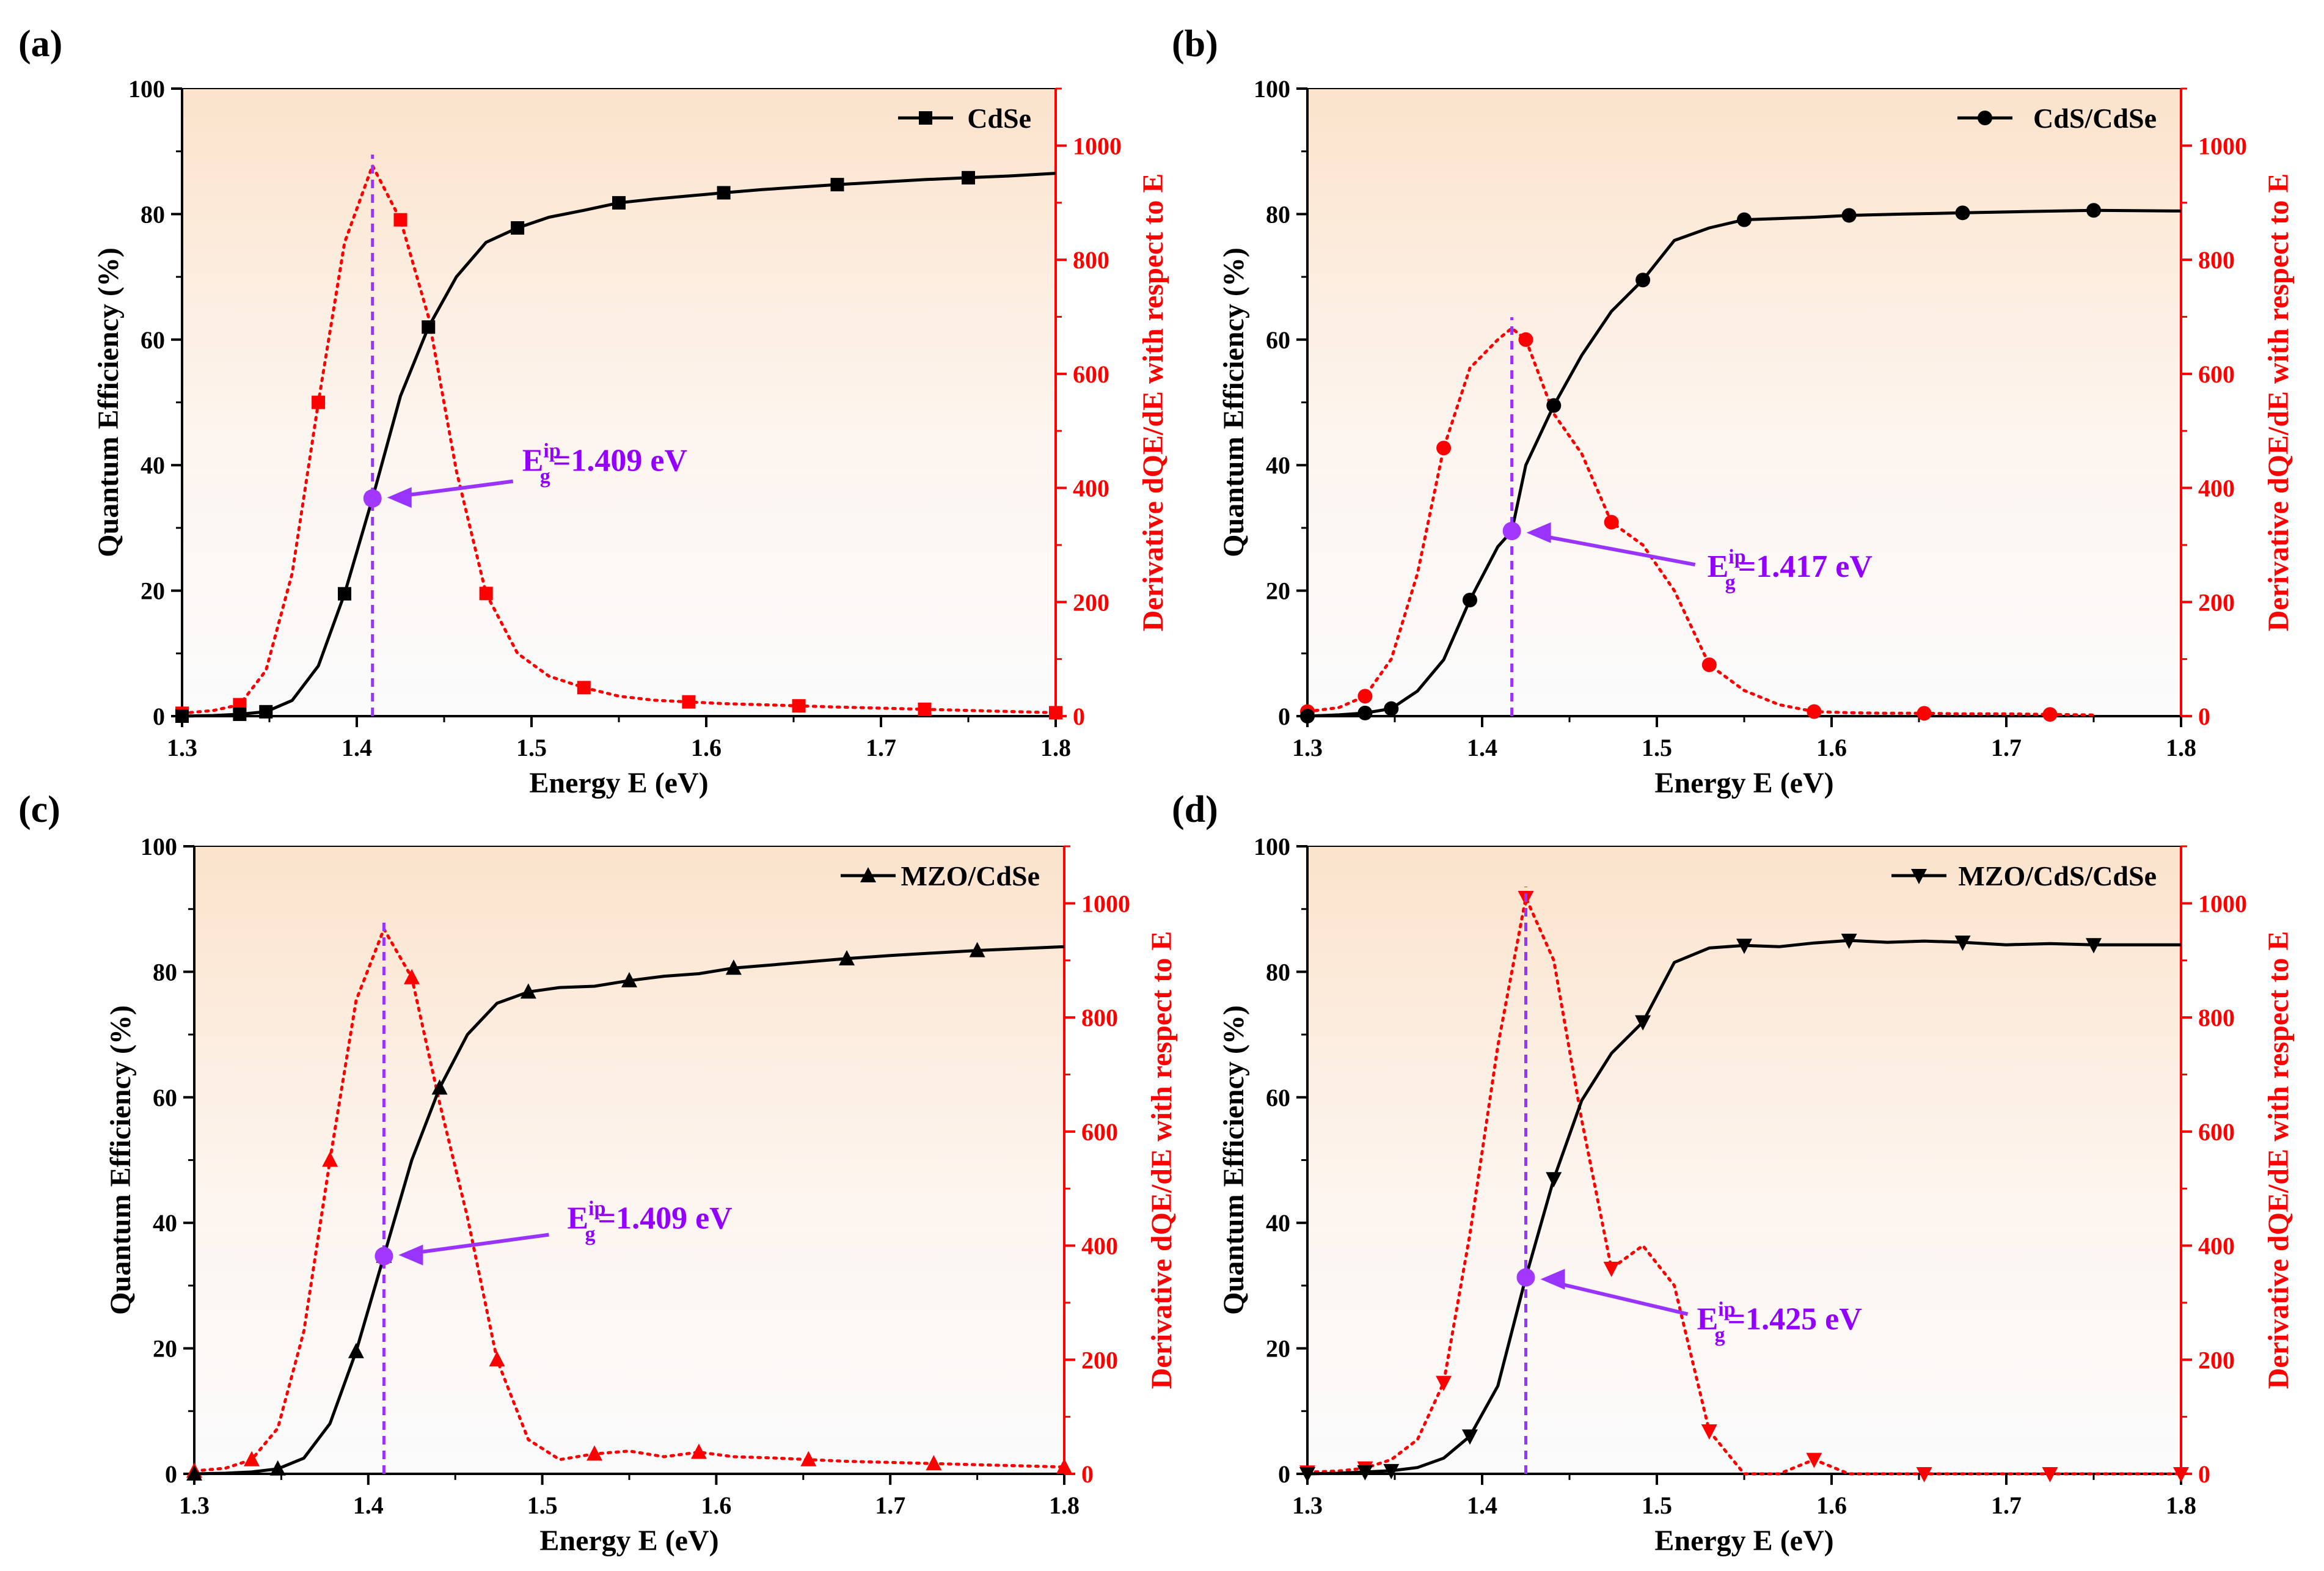 The image size is (2324, 1571). What do you see at coordinates (1780, 1322) in the screenshot?
I see `annotation-label: Eip g=1.425 eV` at bounding box center [1780, 1322].